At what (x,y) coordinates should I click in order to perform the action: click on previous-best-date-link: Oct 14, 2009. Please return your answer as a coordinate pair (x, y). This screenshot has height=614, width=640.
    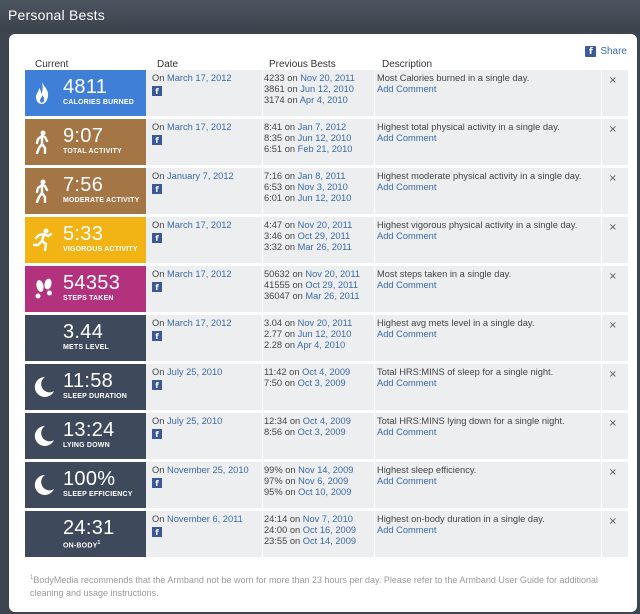
    Looking at the image, I should click on (329, 541).